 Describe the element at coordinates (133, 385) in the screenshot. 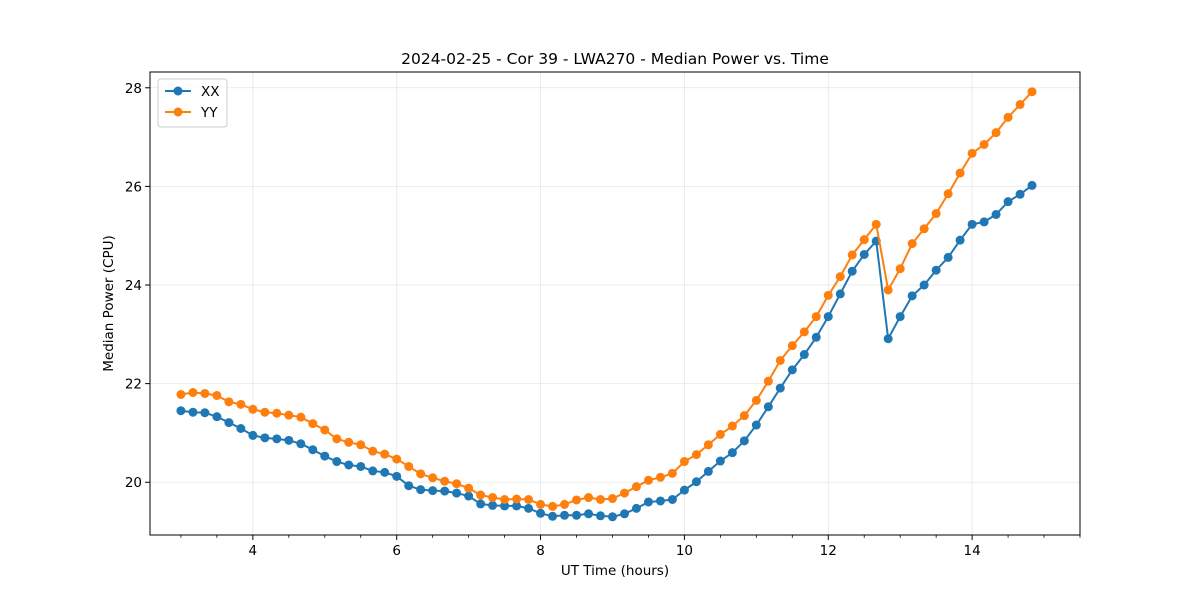

I see `y-tick-label: 22` at that location.